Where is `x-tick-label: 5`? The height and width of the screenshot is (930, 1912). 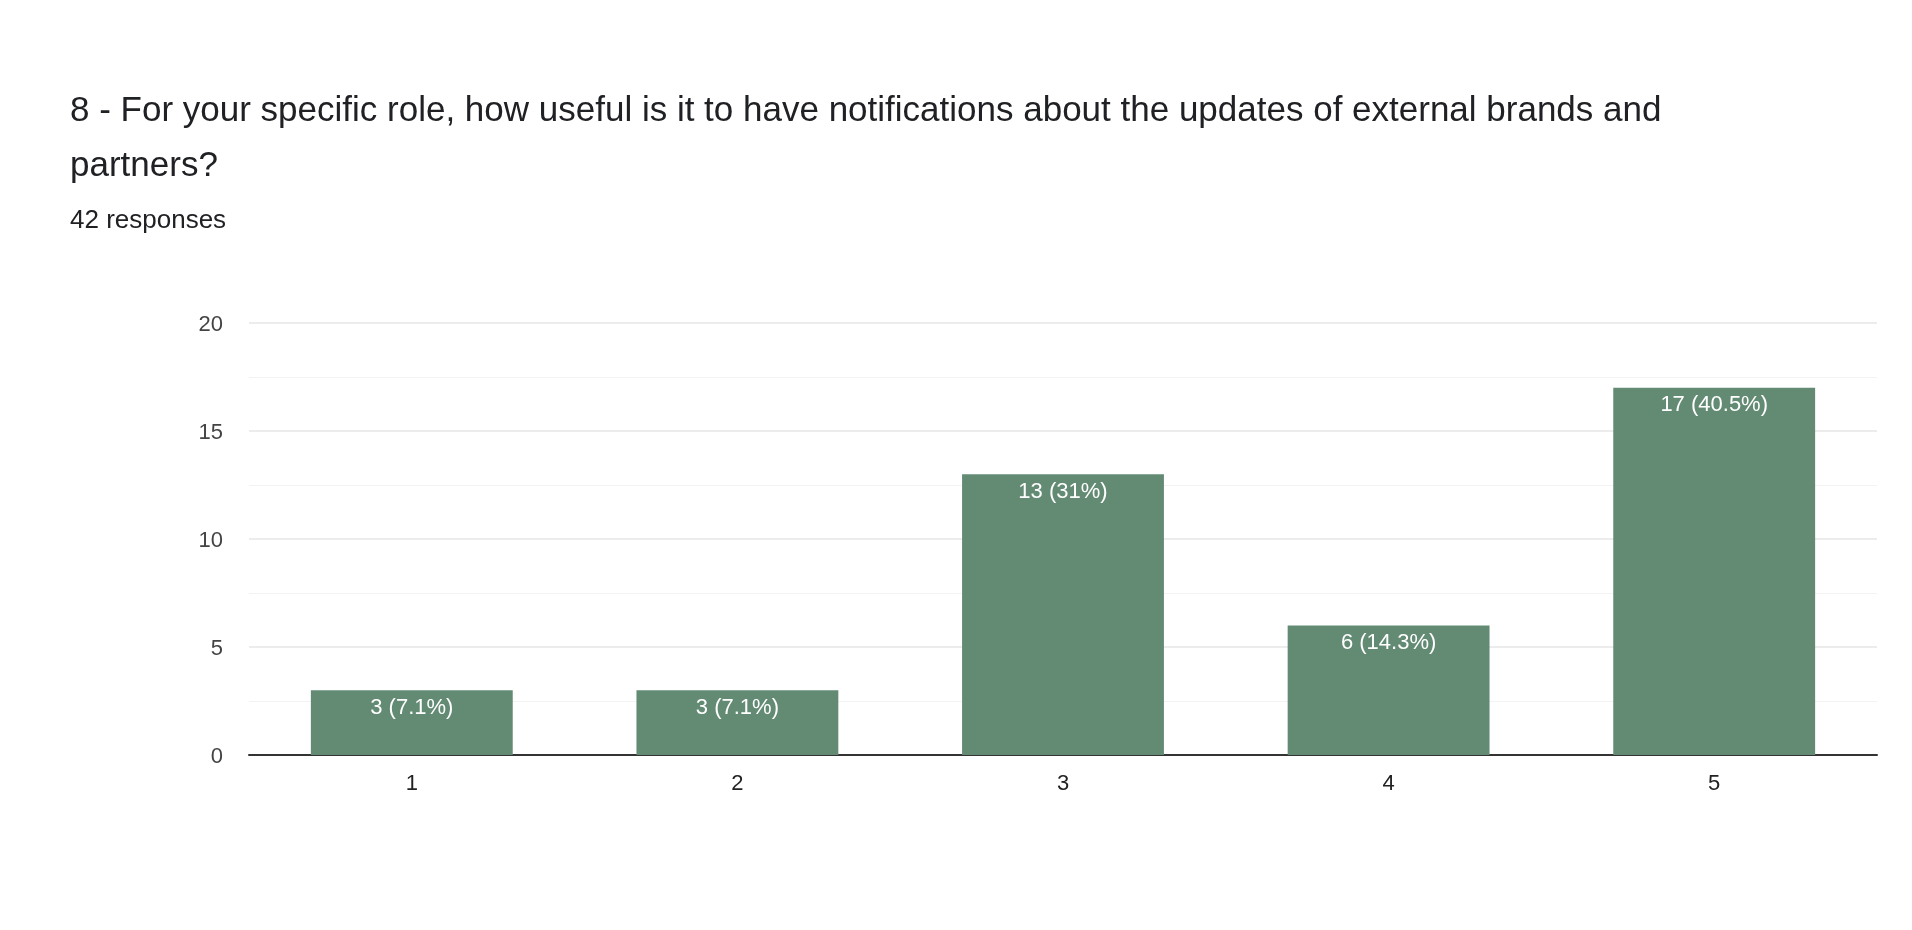 x-tick-label: 5 is located at coordinates (1714, 782).